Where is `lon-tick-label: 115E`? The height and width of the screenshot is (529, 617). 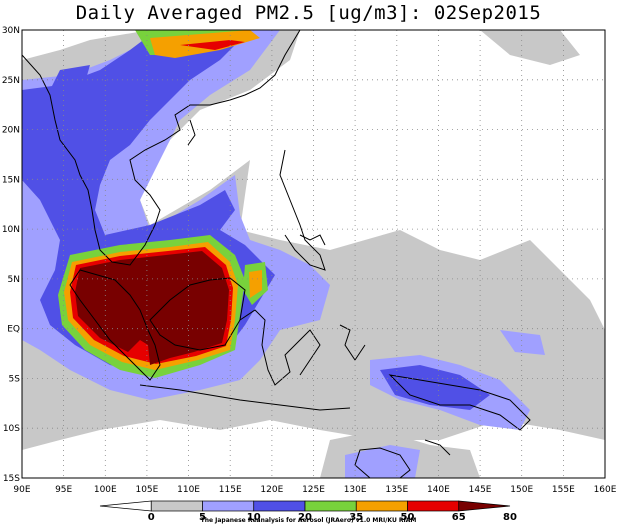 lon-tick-label: 115E is located at coordinates (230, 490).